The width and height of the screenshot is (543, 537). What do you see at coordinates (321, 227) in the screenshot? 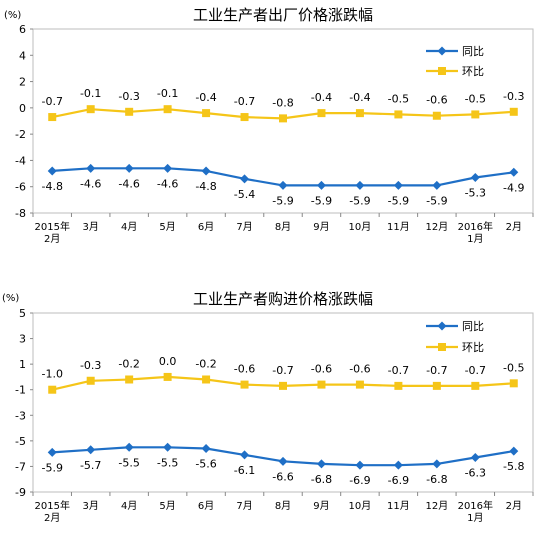
I see `x-tick-label: 9月` at bounding box center [321, 227].